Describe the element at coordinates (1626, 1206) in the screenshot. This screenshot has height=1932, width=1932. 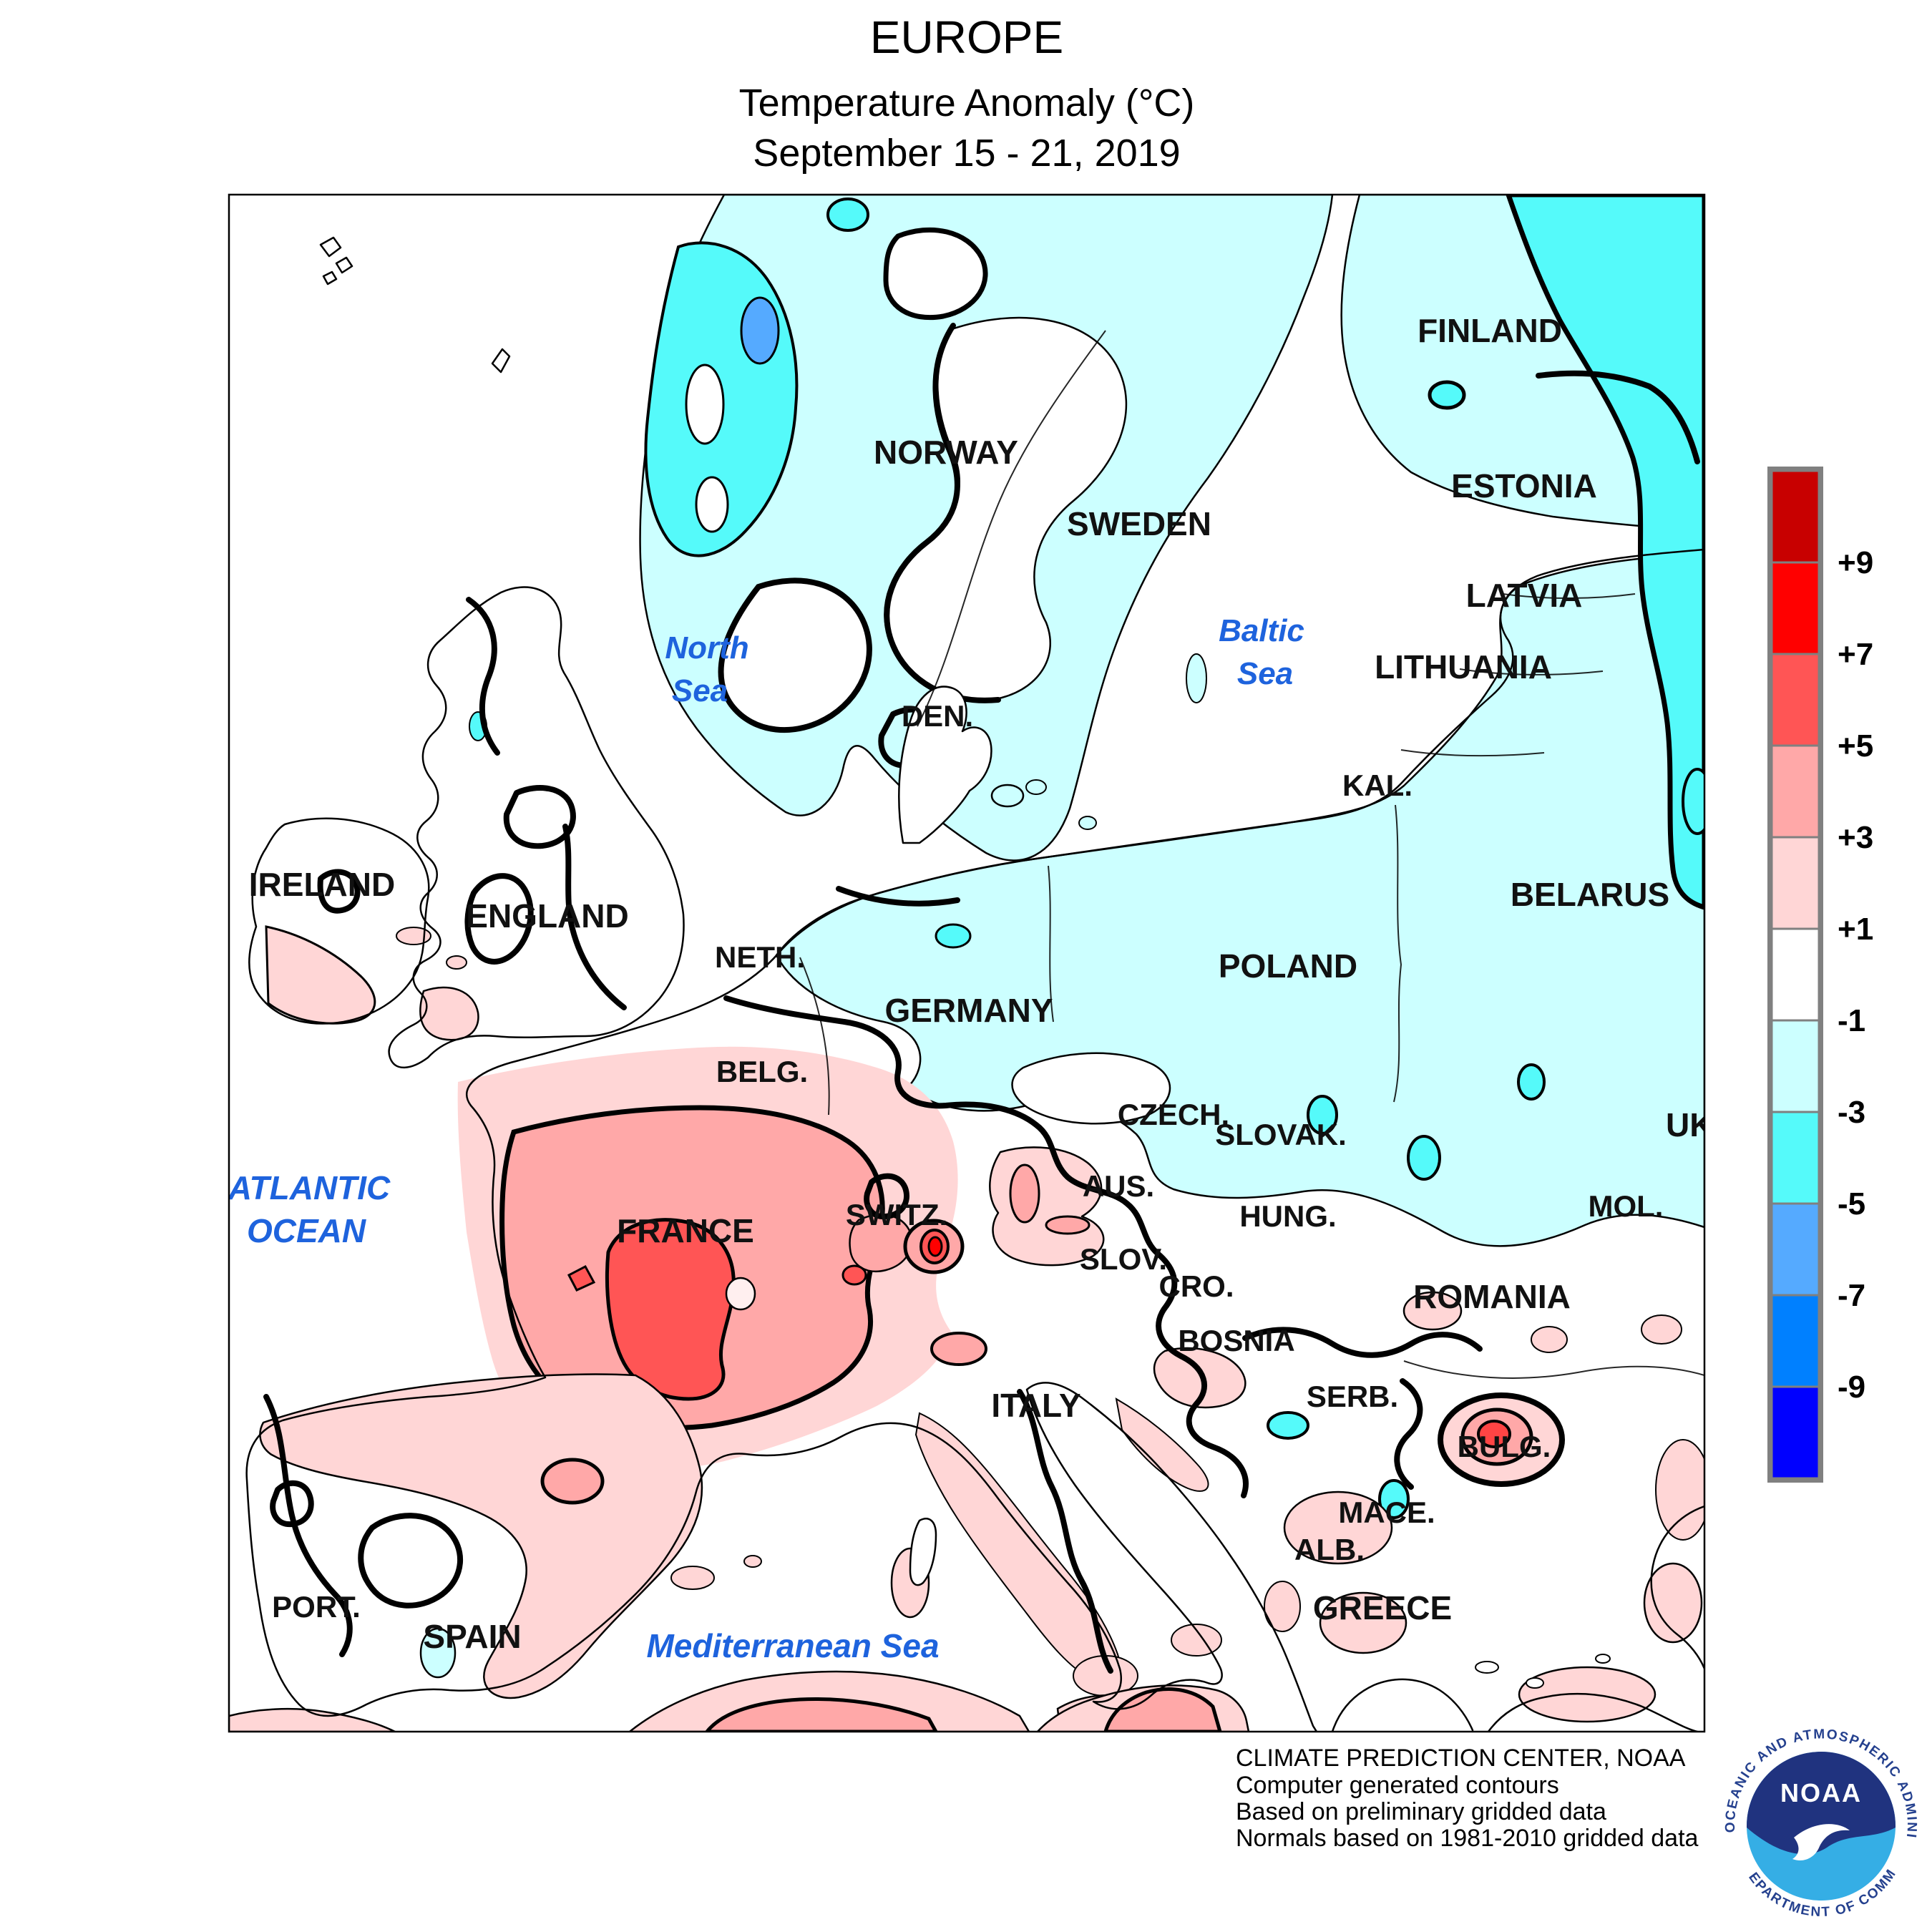
I see `label-moldova: MOL.` at that location.